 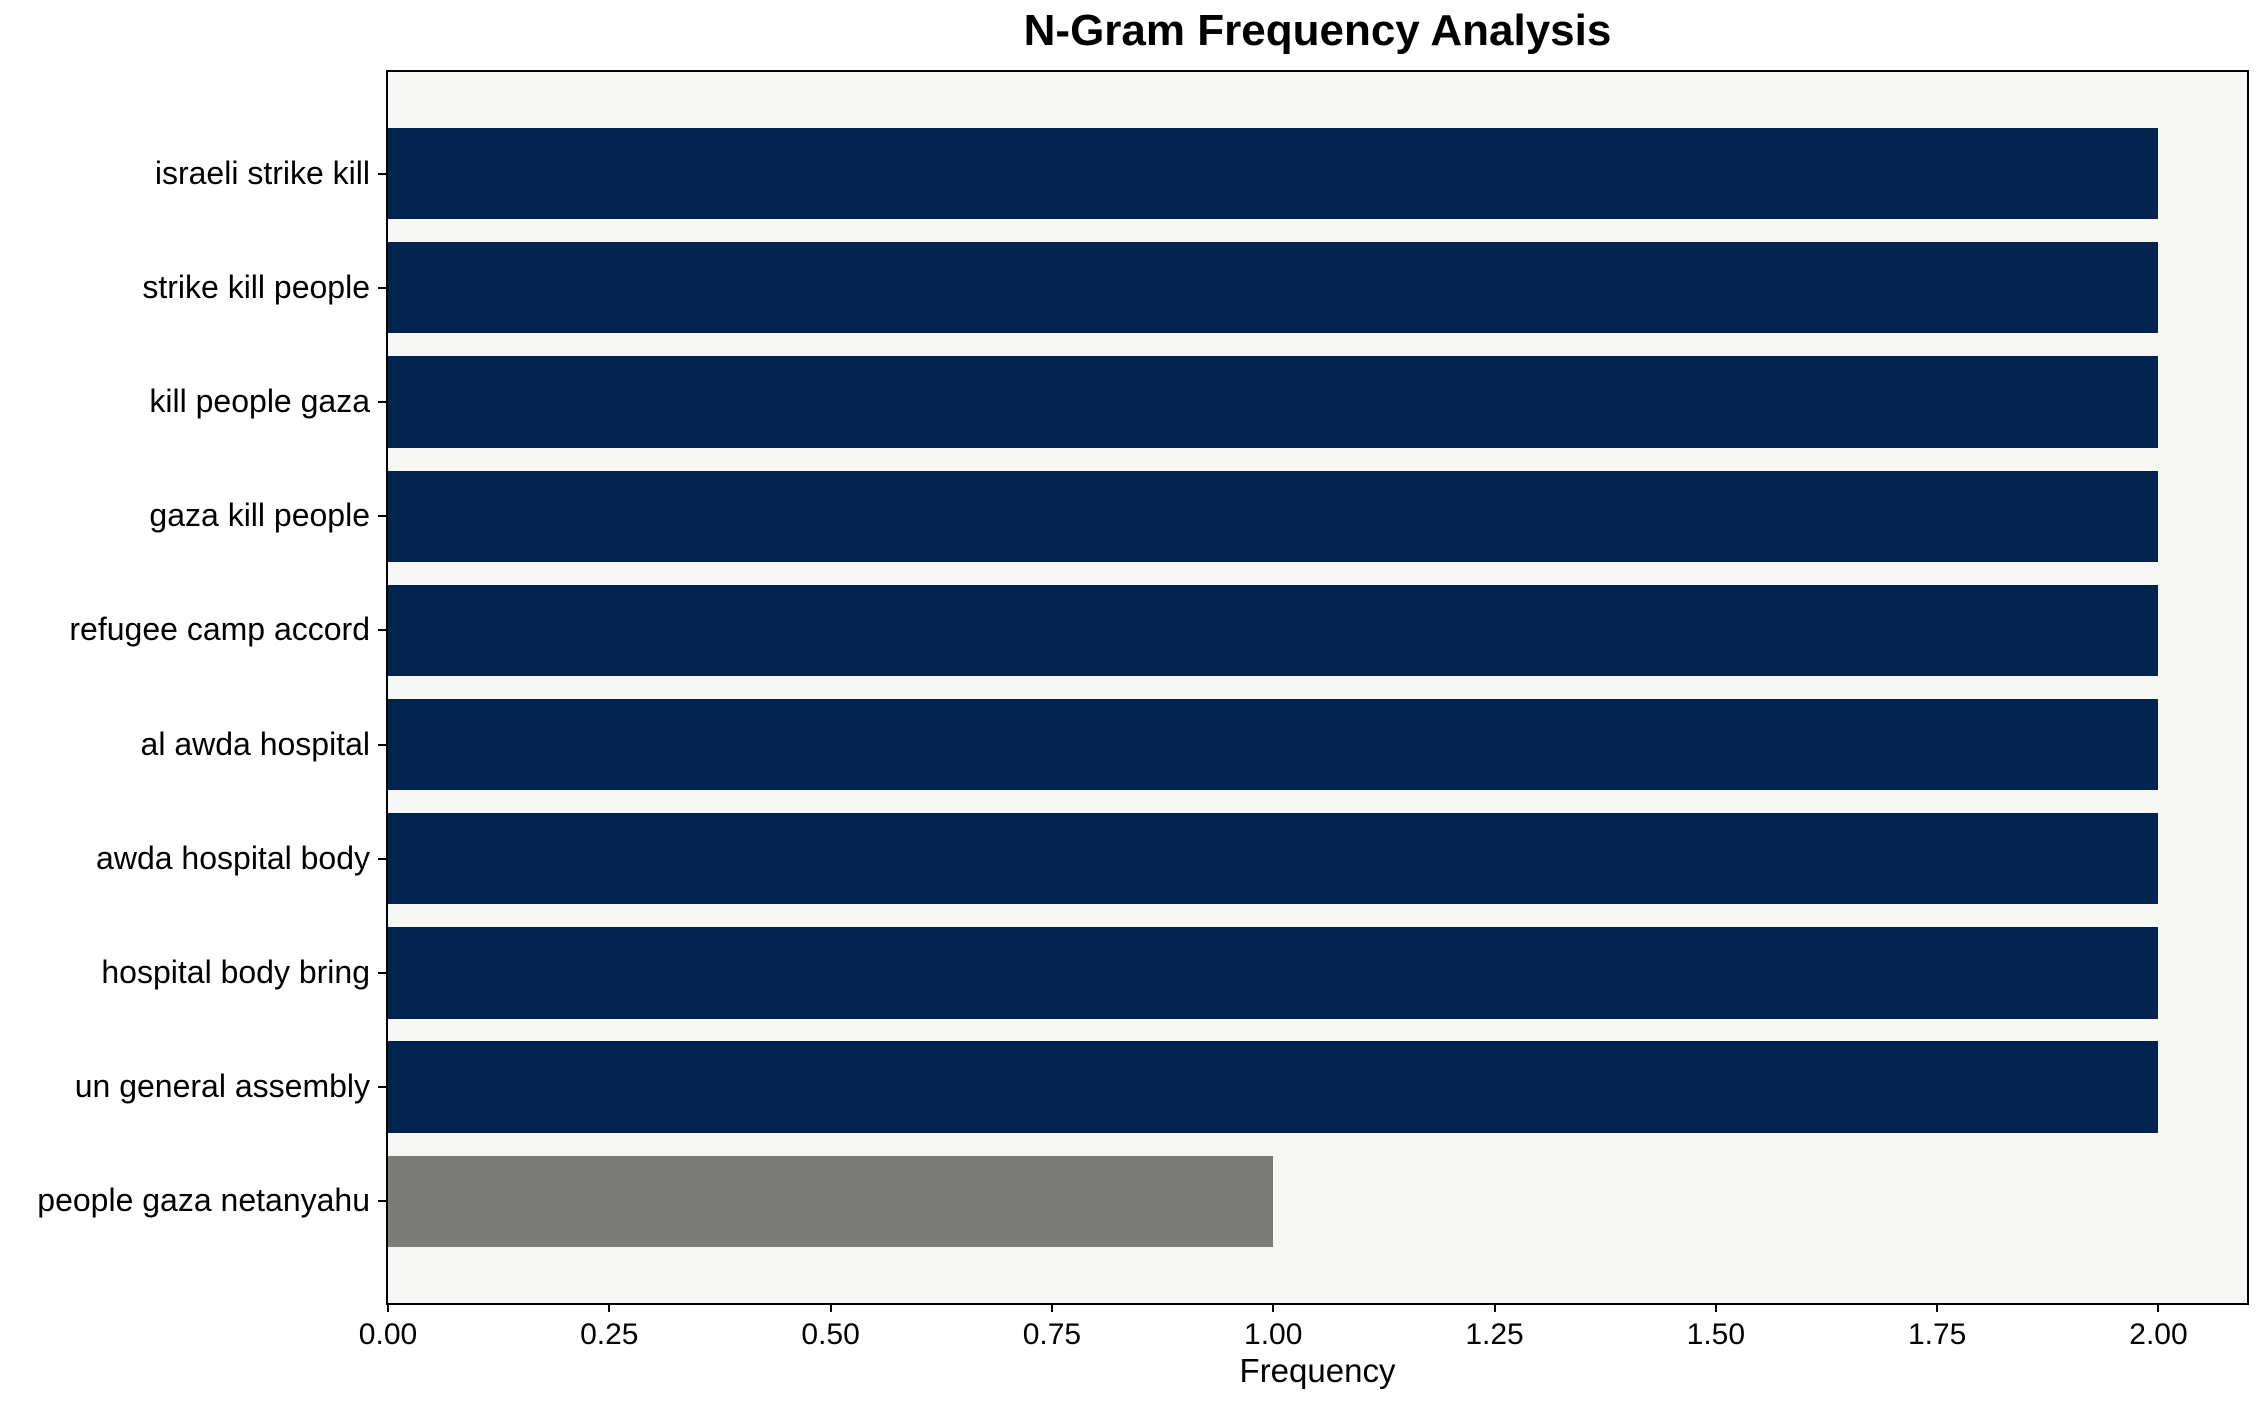 I want to click on x-tick-label: 2.00, so click(x=2158, y=1334).